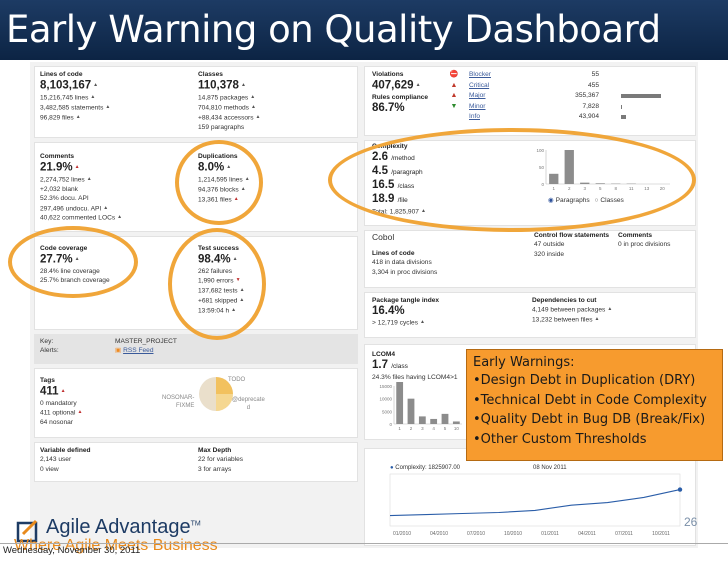  What do you see at coordinates (248, 404) in the screenshot?
I see `pie-labels-right: @deprecate d` at bounding box center [248, 404].